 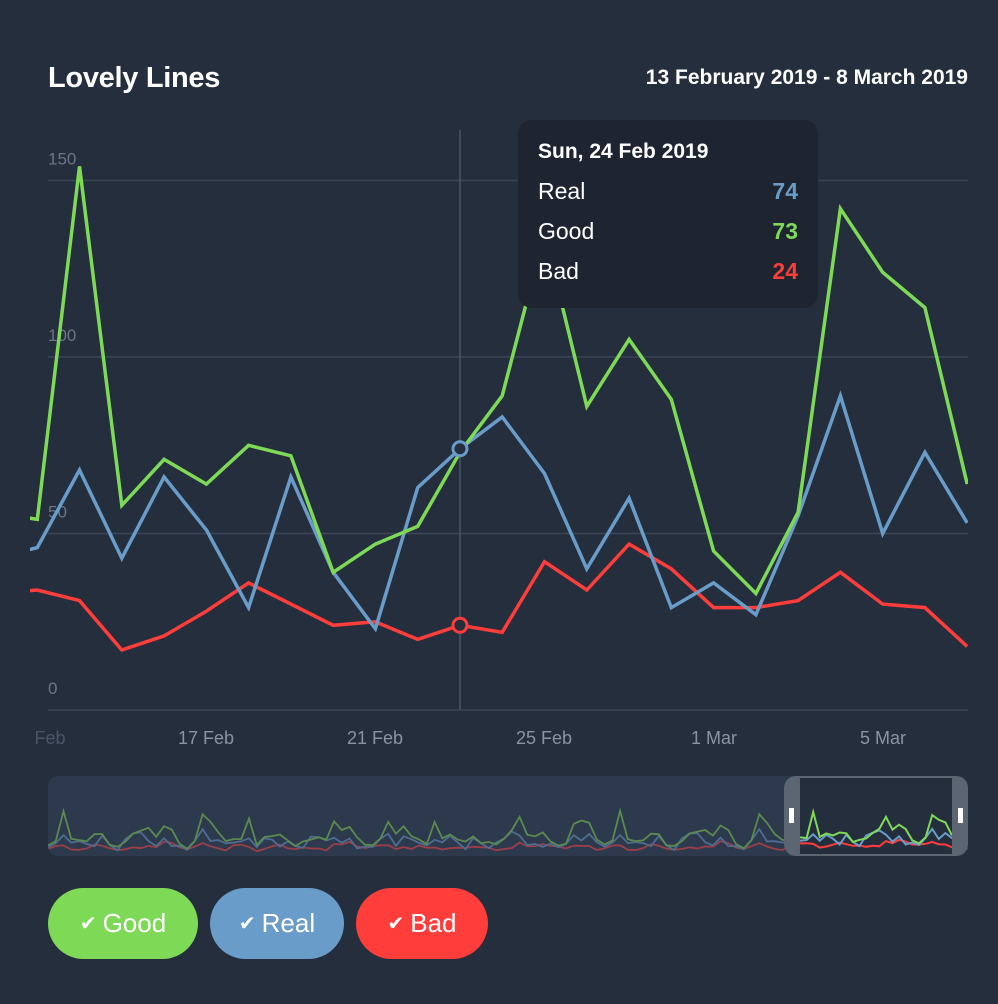 I want to click on toggle-bad-button: ✔ Bad, so click(x=422, y=923).